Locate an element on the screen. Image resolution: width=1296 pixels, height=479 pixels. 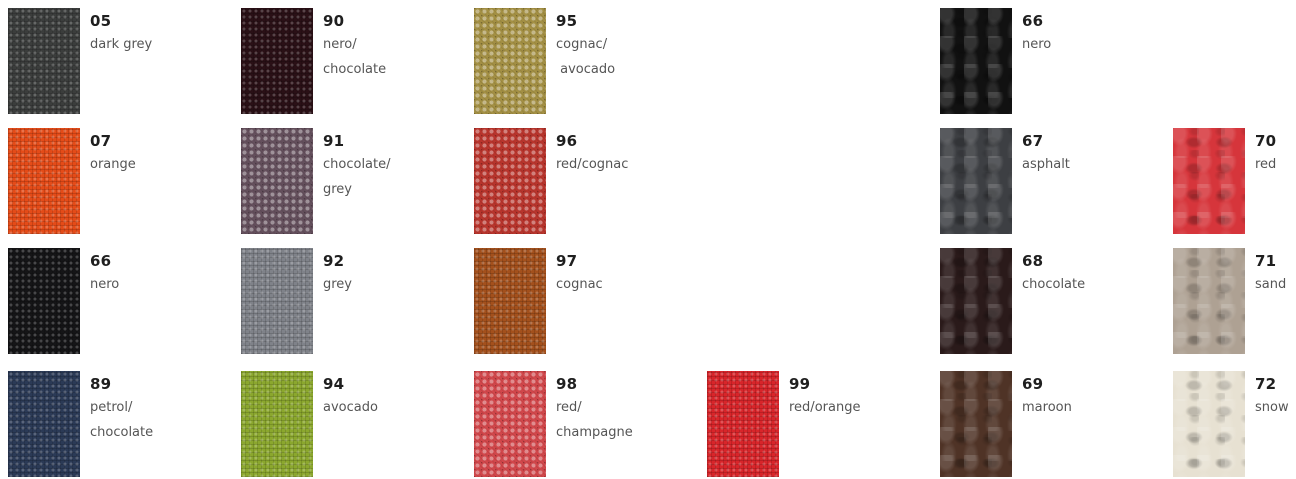
swatch-name: avocado is located at coordinates (350, 407).